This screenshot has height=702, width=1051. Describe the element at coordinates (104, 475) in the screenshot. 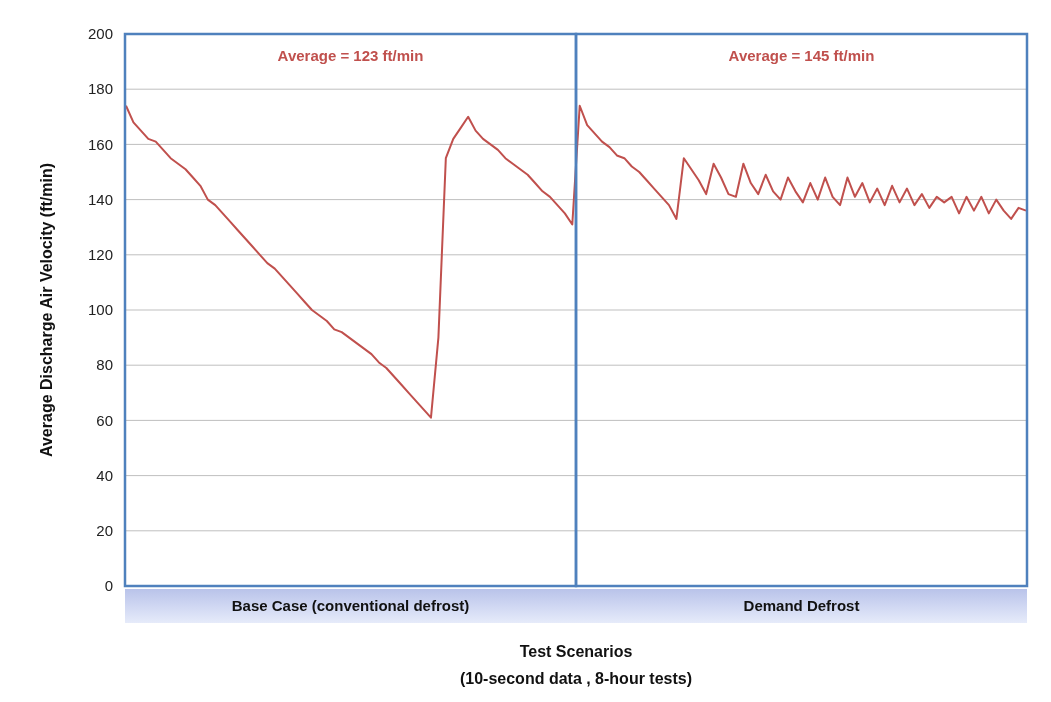

I see `y-tick-label: 40` at that location.